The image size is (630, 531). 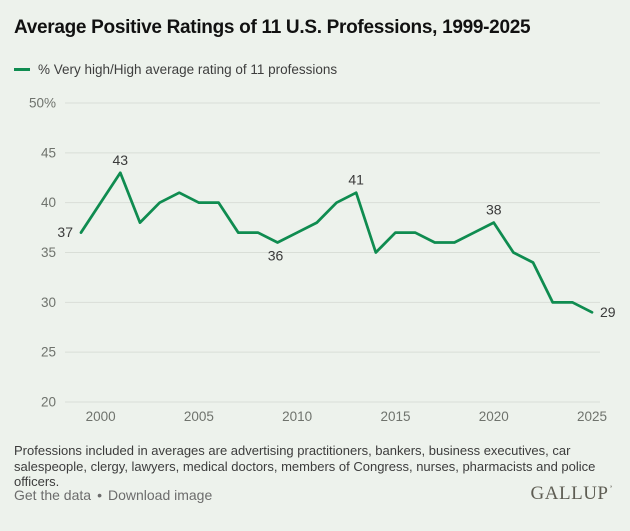 I want to click on data-point-label: 41, so click(x=356, y=180).